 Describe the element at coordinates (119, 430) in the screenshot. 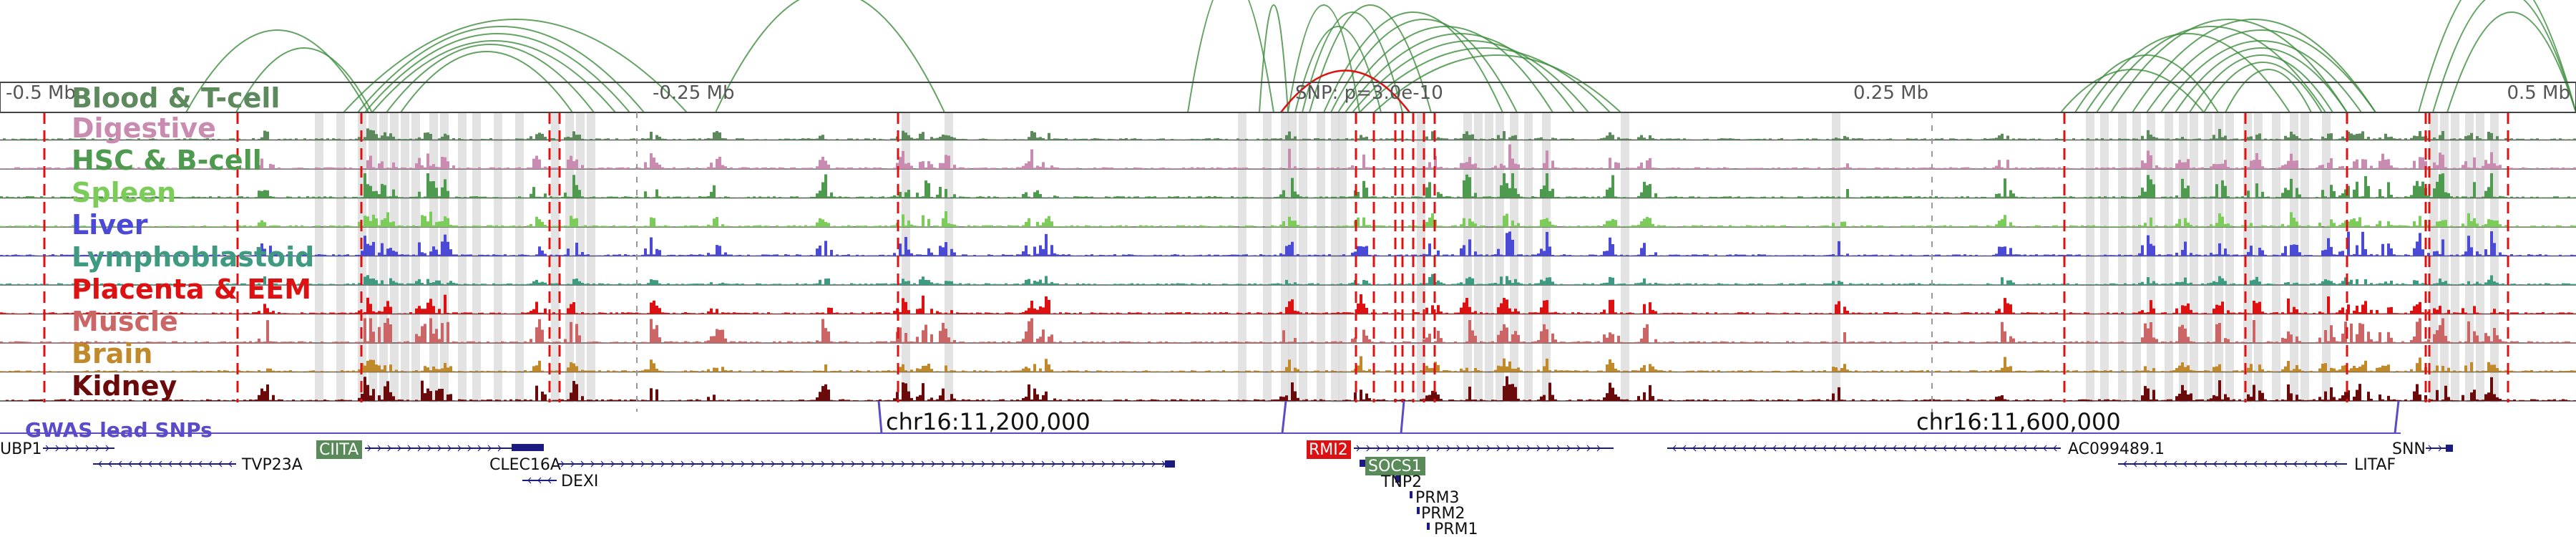

I see `gwas-lead-snps-label: GWAS lead SNPs` at that location.